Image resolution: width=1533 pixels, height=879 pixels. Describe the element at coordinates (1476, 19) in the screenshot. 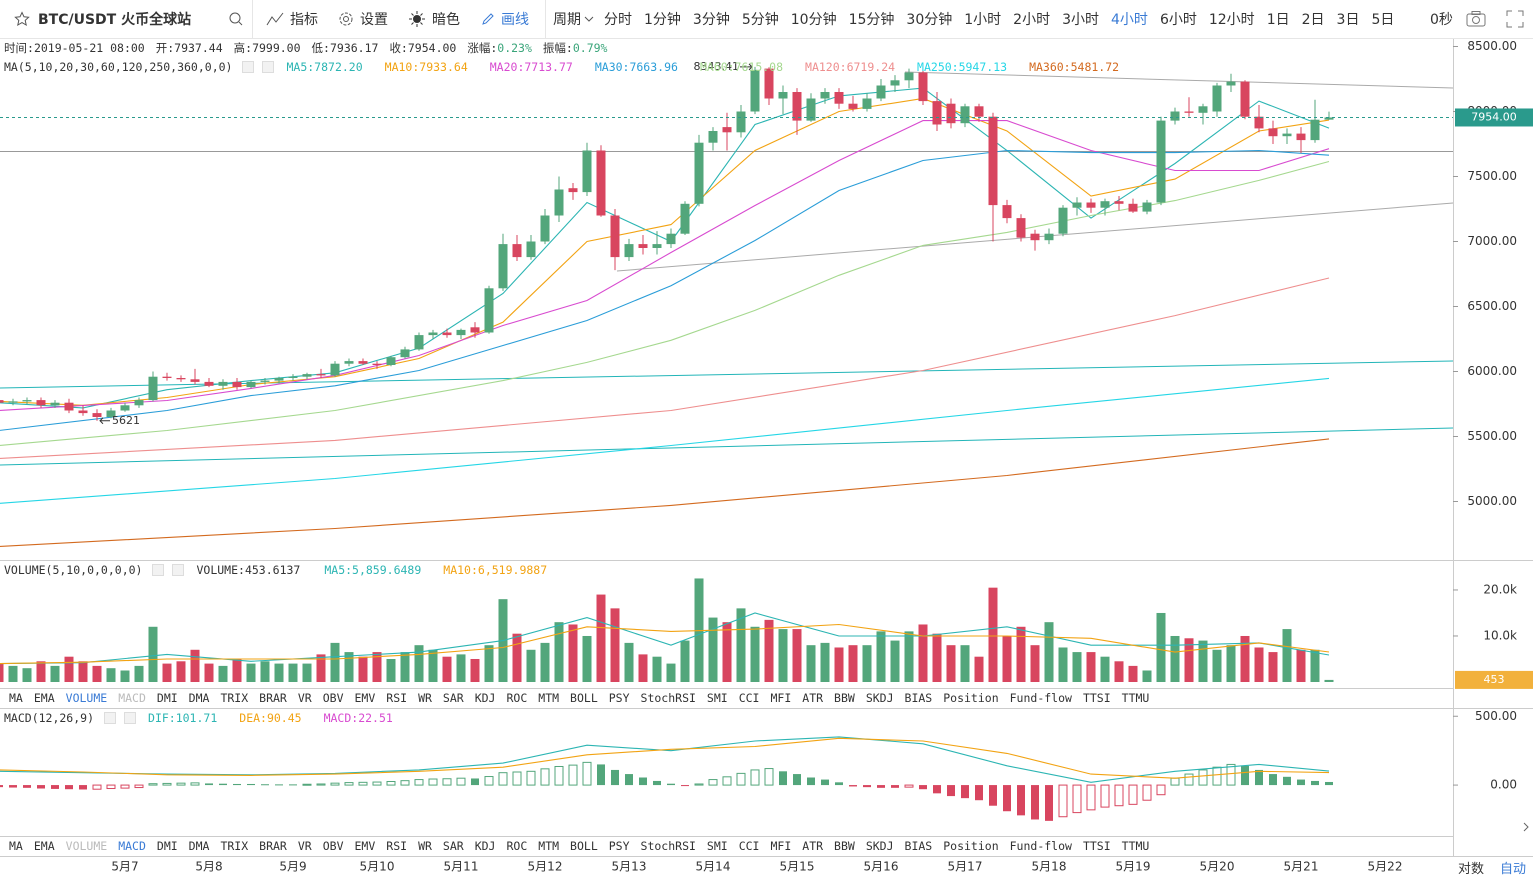

I see `camera-icon` at that location.